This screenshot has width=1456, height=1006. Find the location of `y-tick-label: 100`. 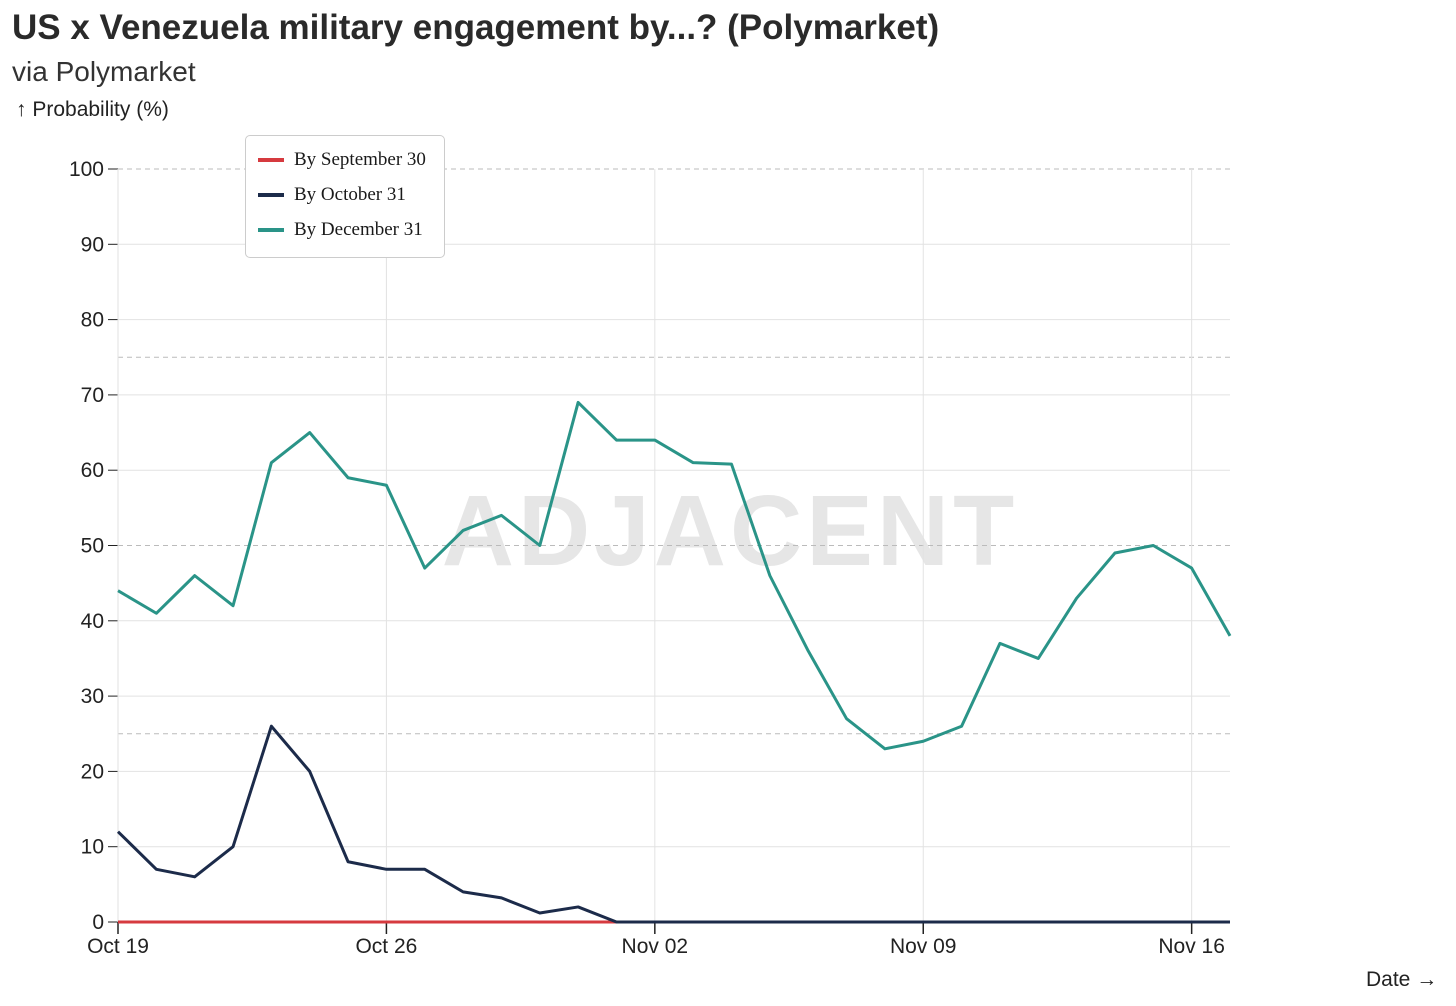

y-tick-label: 100 is located at coordinates (86, 169).